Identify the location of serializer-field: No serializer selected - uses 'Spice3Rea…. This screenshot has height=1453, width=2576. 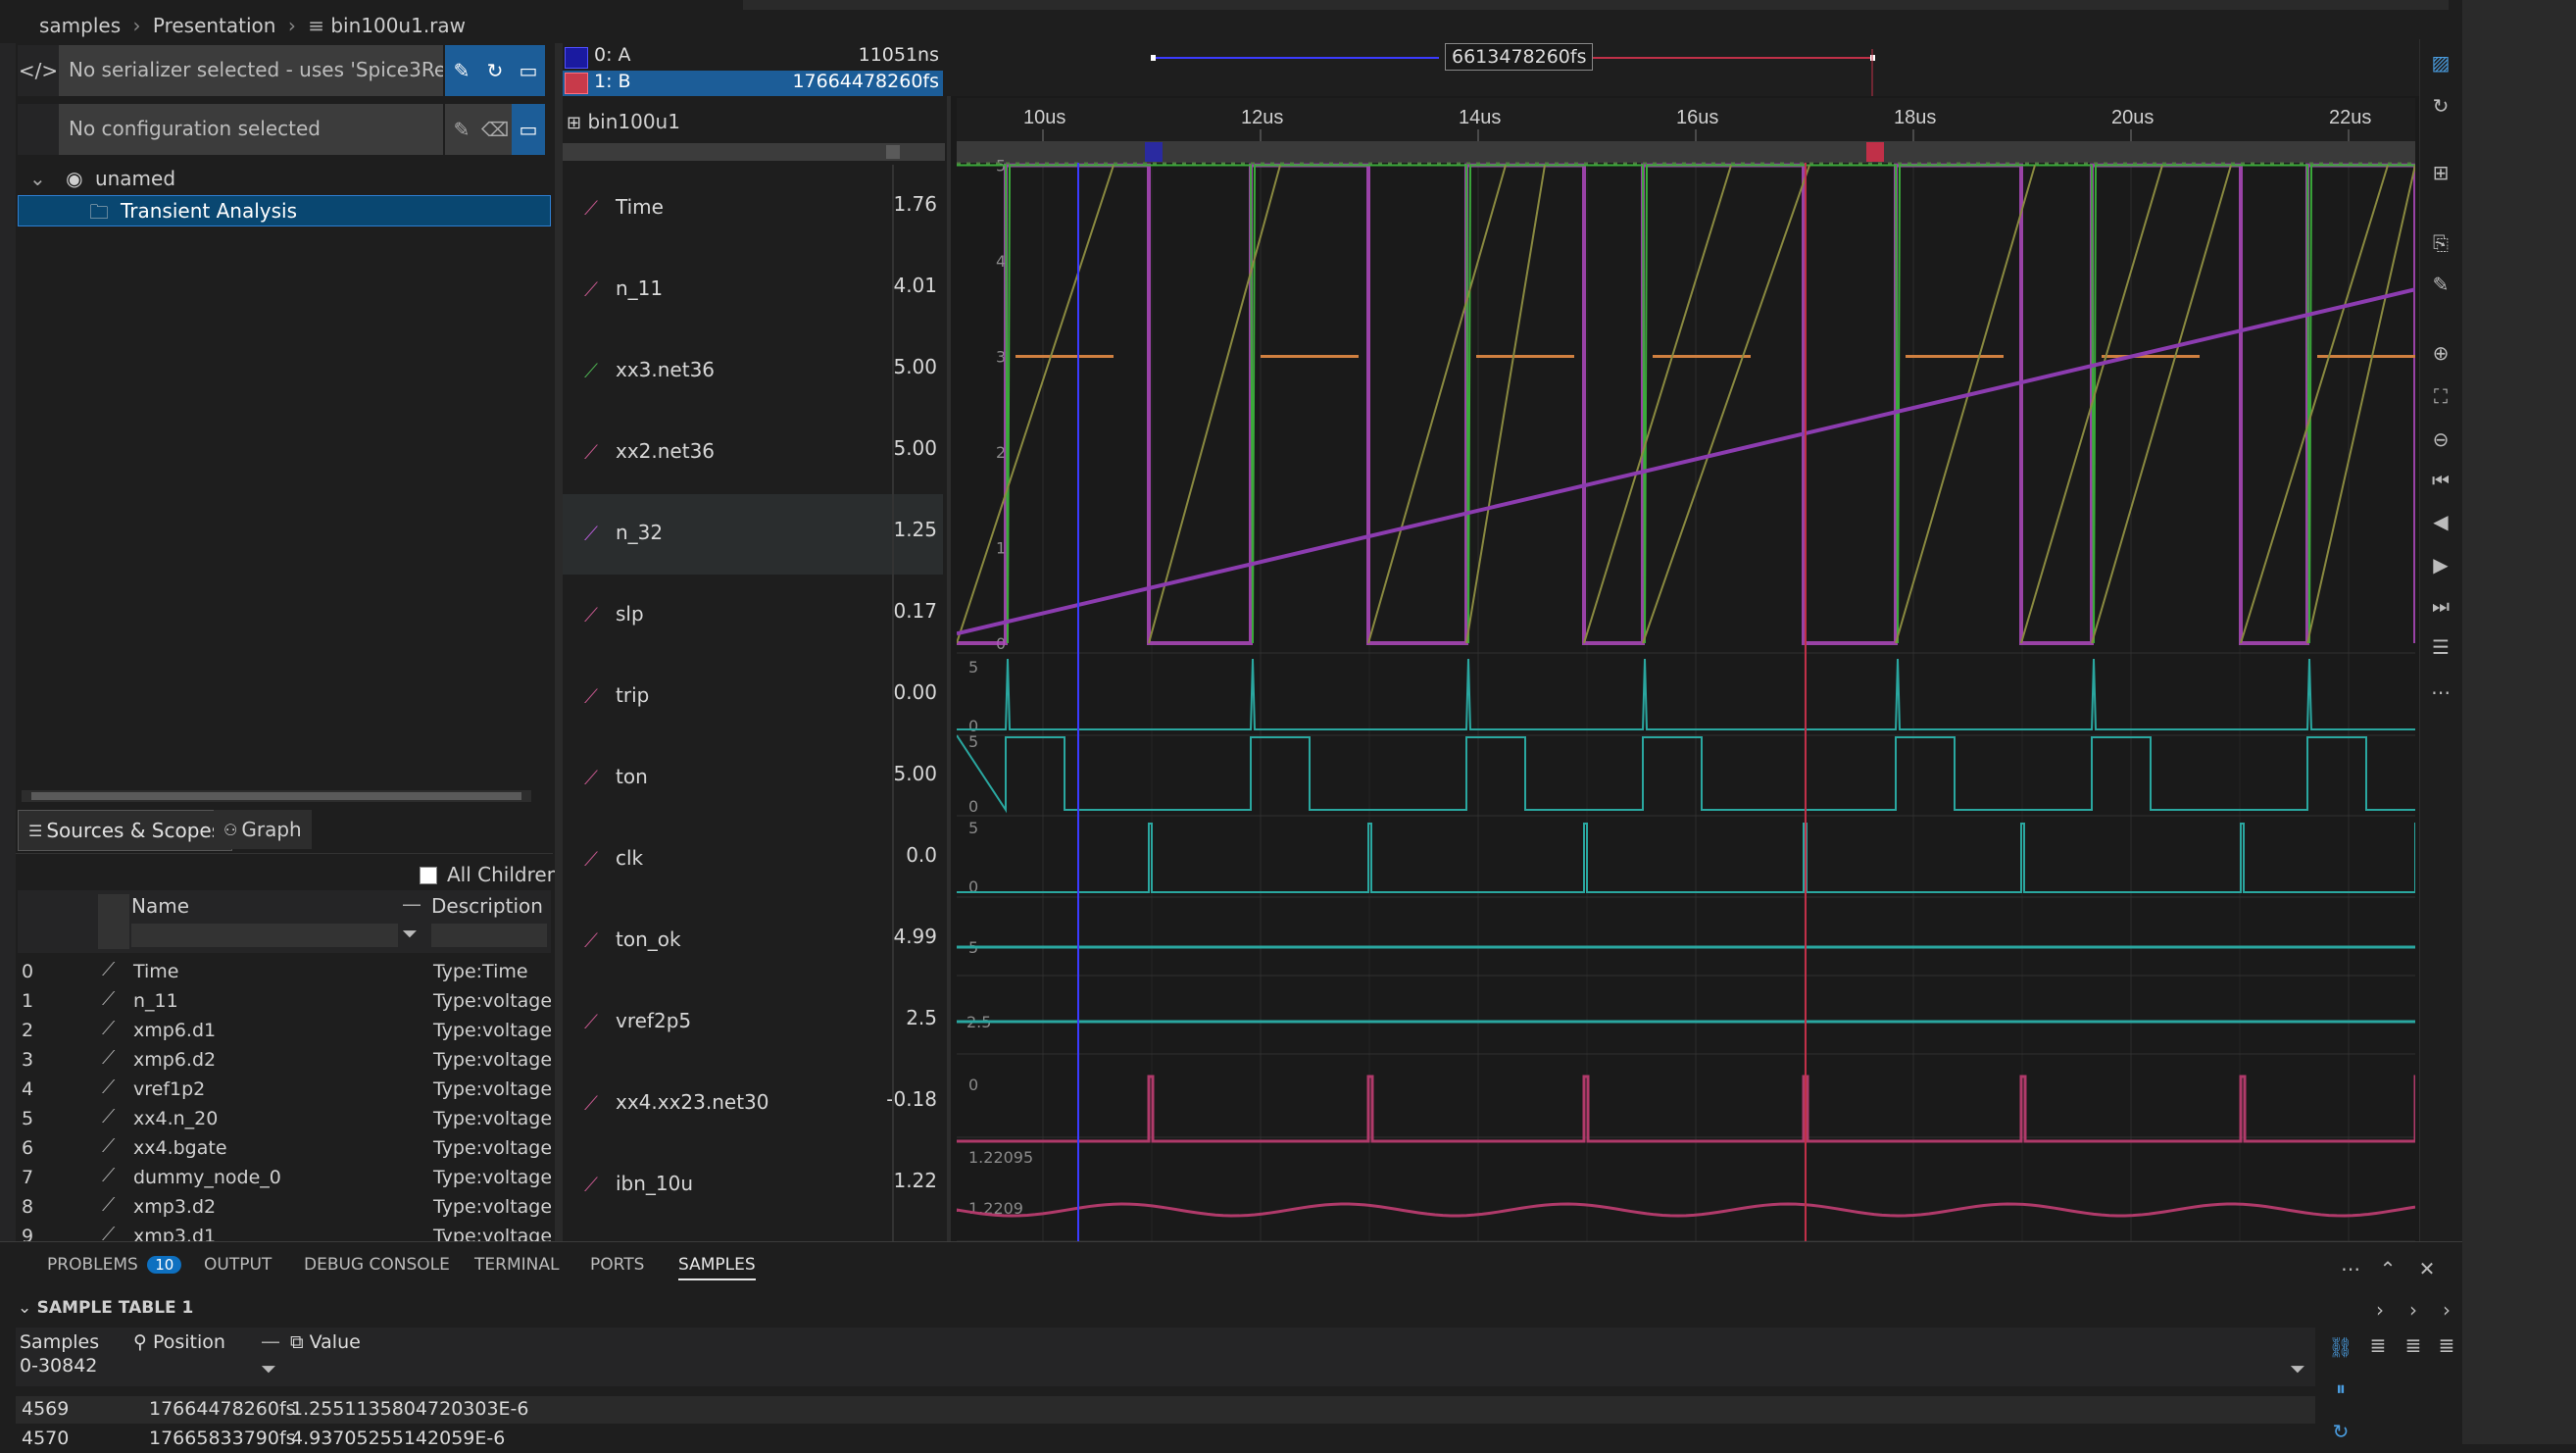
(251, 71).